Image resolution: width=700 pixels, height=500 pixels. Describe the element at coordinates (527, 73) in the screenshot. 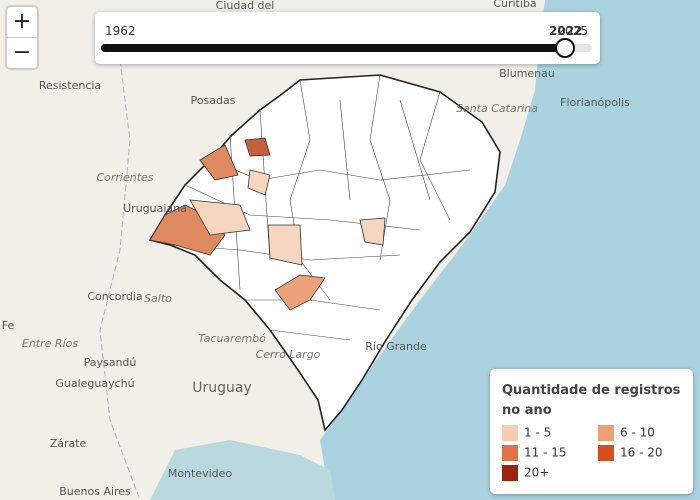

I see `place-label: Blumenau` at that location.